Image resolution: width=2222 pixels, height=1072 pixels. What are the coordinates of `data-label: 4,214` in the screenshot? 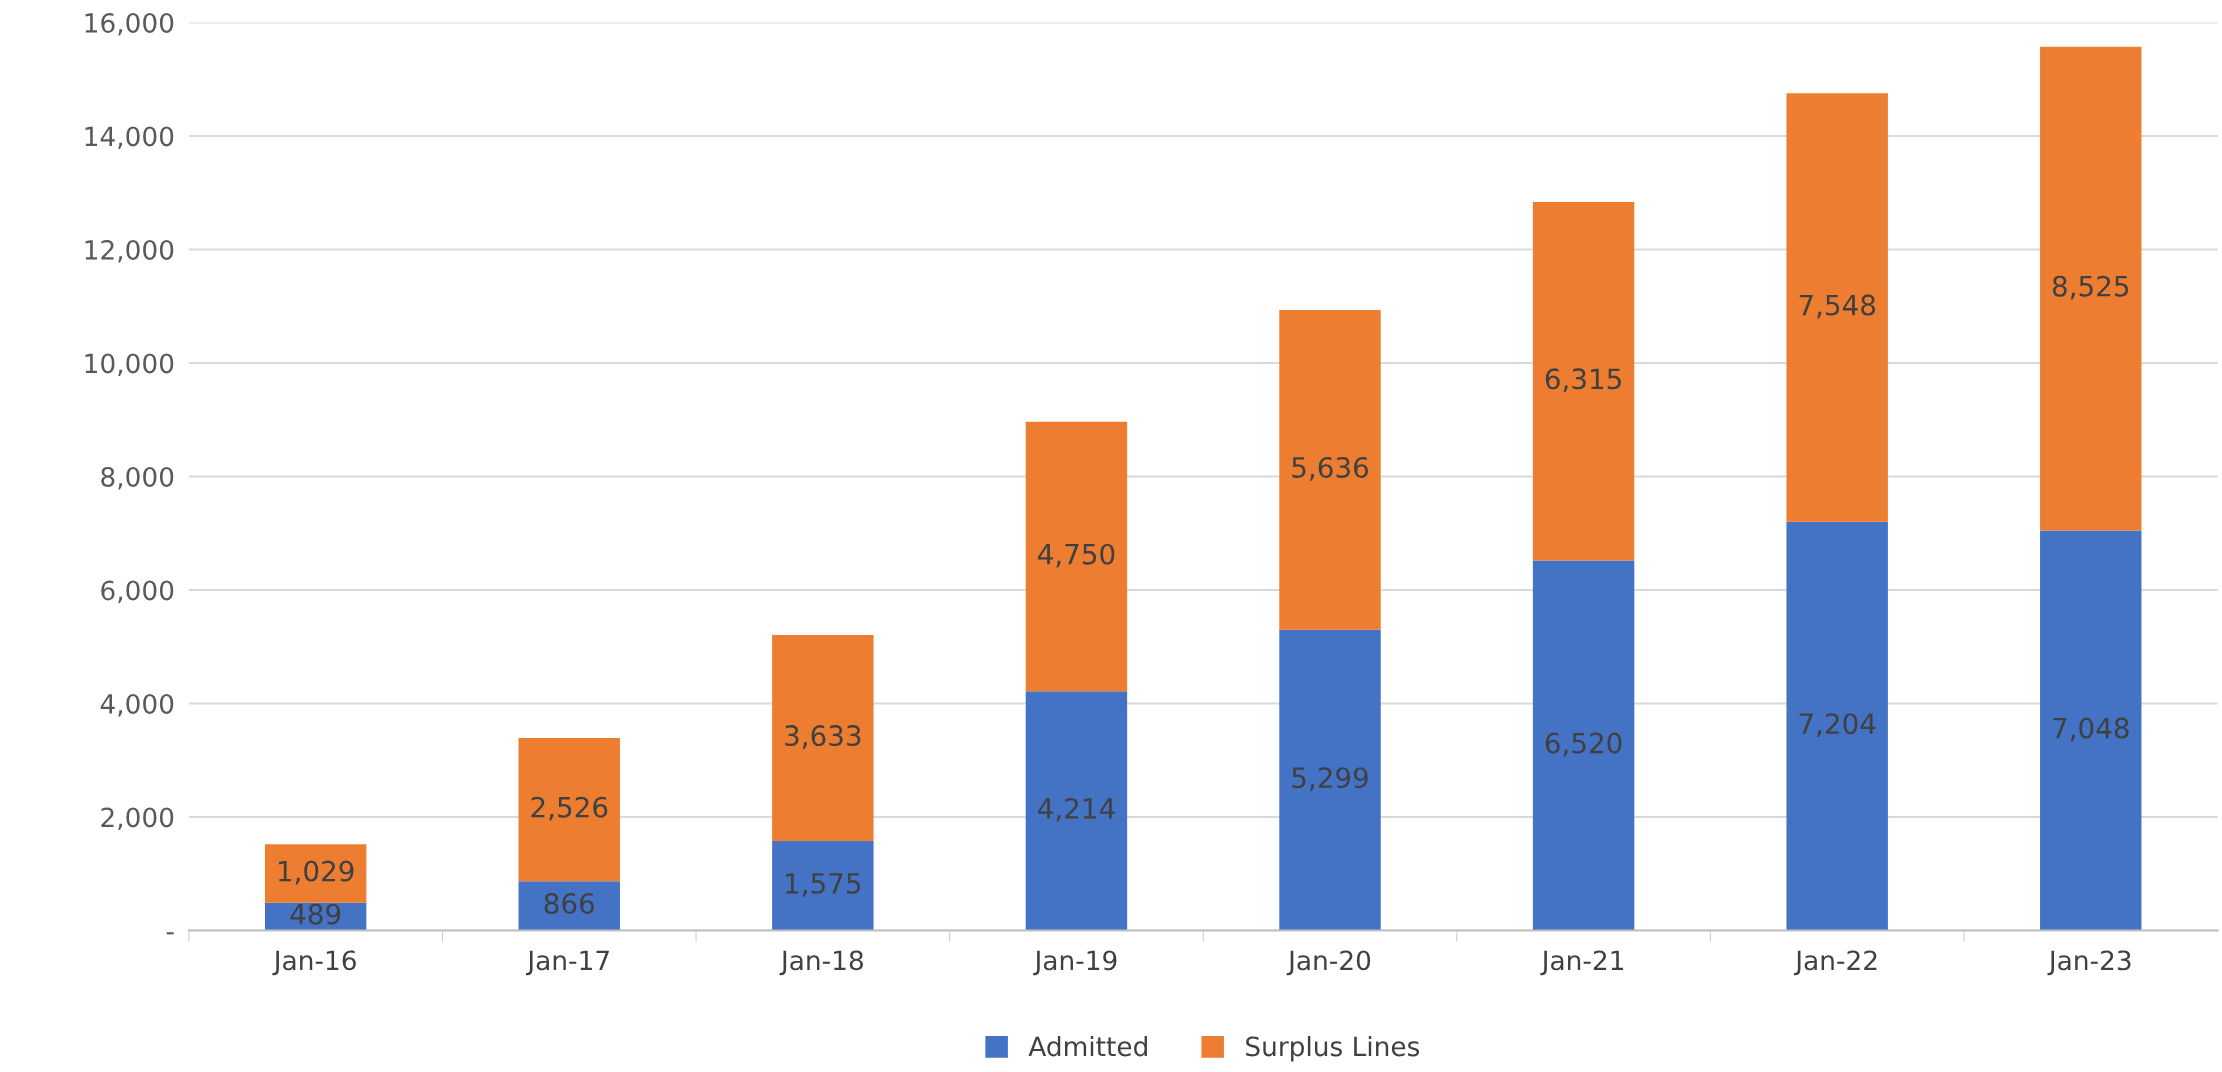 It's located at (1076, 809).